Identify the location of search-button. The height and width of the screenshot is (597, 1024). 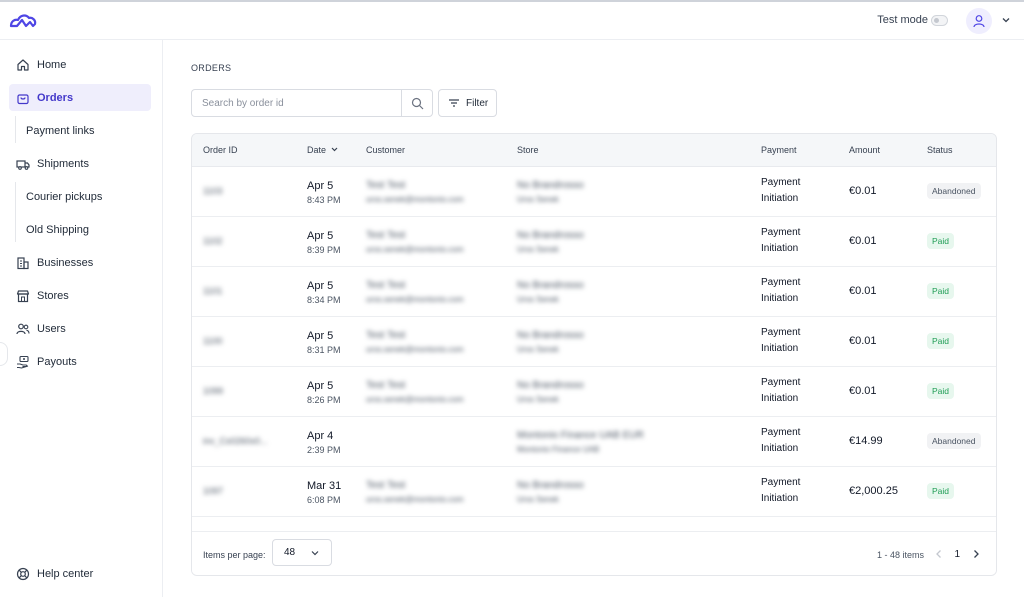
(416, 103).